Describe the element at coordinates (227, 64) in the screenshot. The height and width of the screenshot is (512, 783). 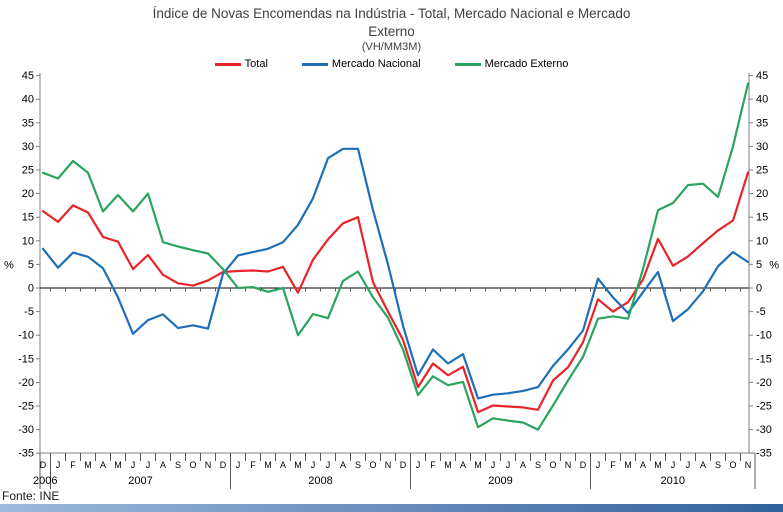
I see `legend-line-swatch-total` at that location.